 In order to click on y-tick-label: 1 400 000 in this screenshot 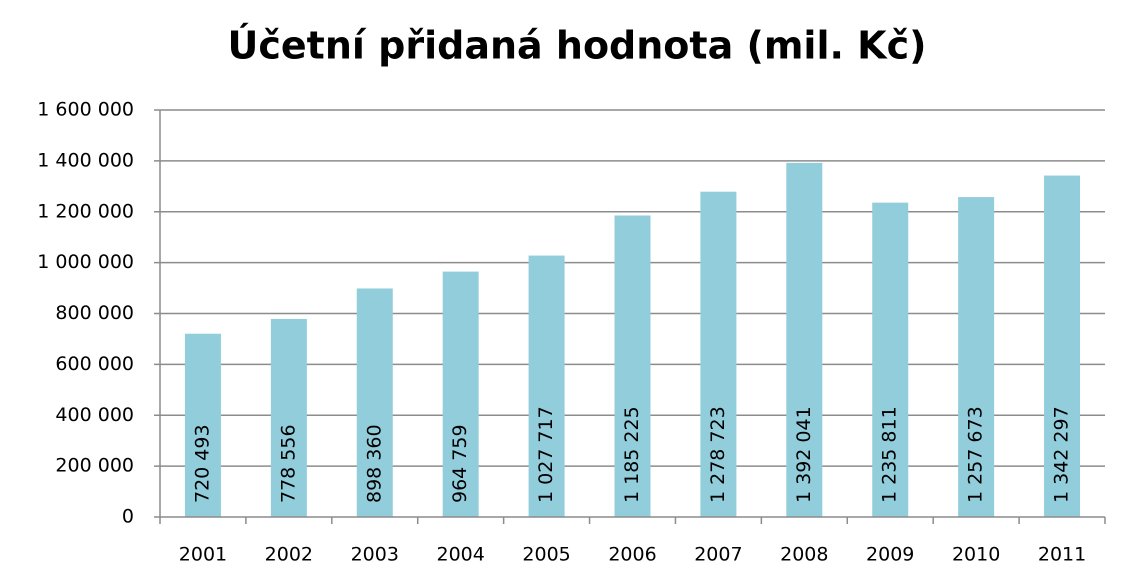, I will do `click(85, 160)`.